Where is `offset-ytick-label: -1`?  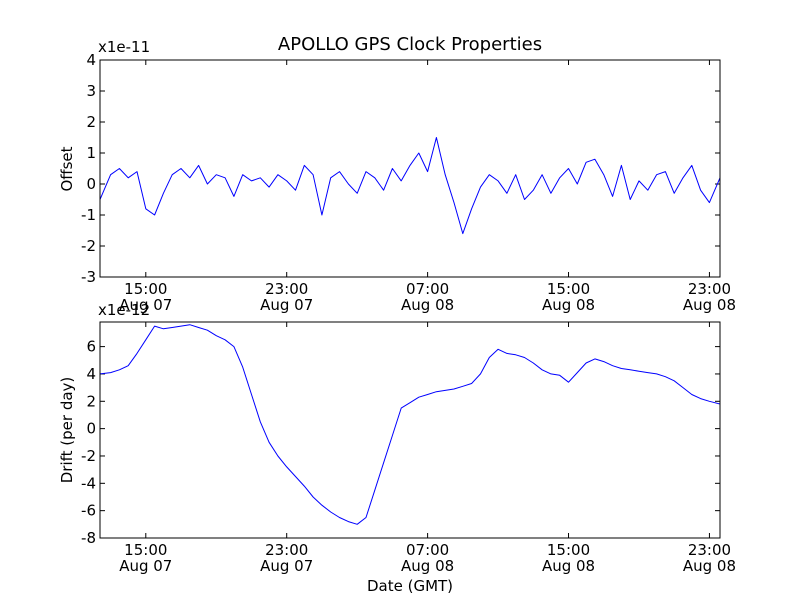
offset-ytick-label: -1 is located at coordinates (88, 215).